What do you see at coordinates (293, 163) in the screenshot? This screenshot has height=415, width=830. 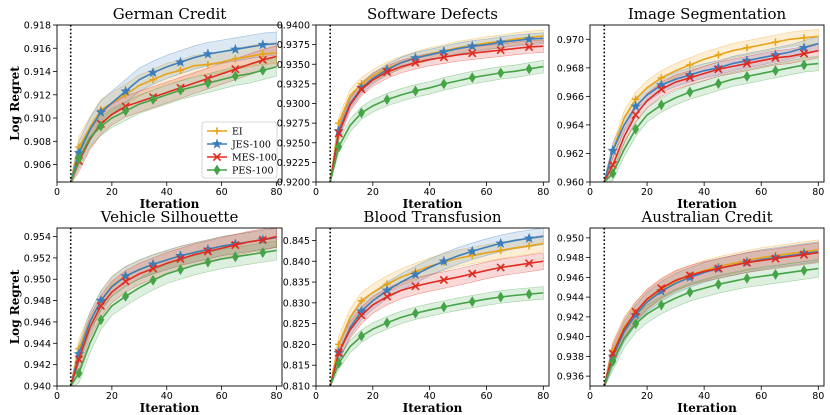 I see `y-tick-label: 0.9225` at bounding box center [293, 163].